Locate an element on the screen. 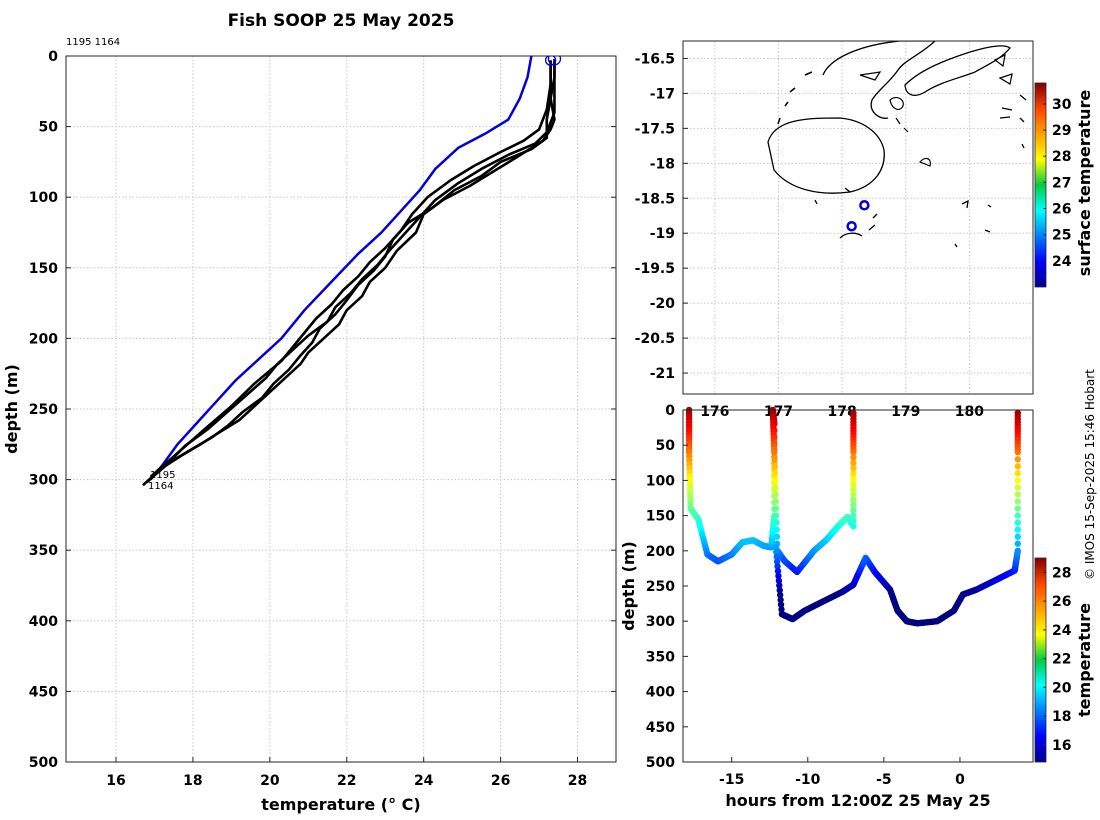 This screenshot has width=1100, height=820. a-xtick-label-6: 28 is located at coordinates (577, 781).